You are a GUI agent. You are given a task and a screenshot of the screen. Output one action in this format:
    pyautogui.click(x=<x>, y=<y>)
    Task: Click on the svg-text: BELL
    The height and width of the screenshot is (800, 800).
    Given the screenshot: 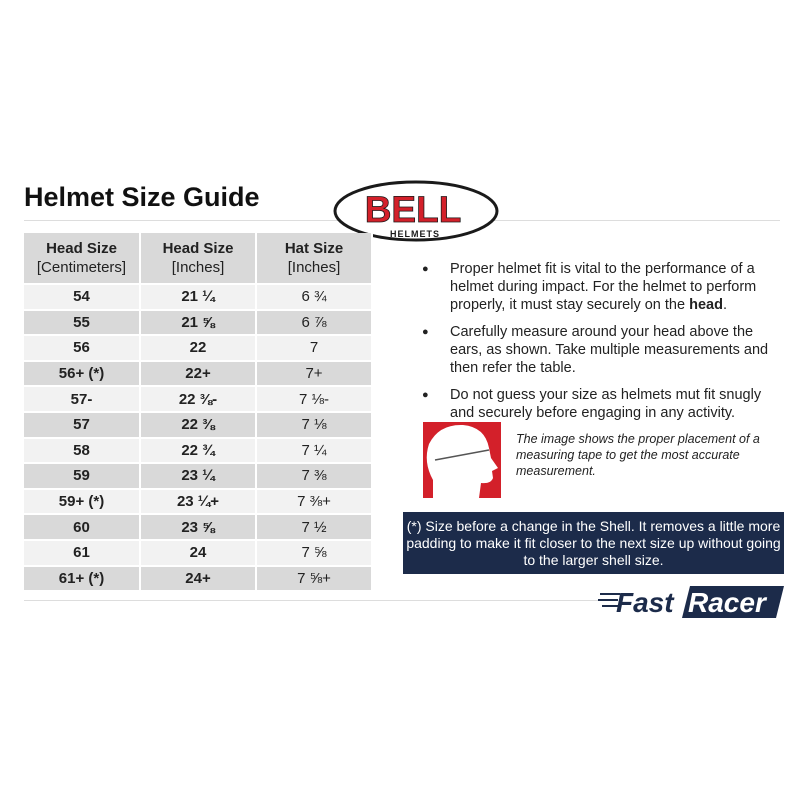 What is the action you would take?
    pyautogui.click(x=413, y=209)
    